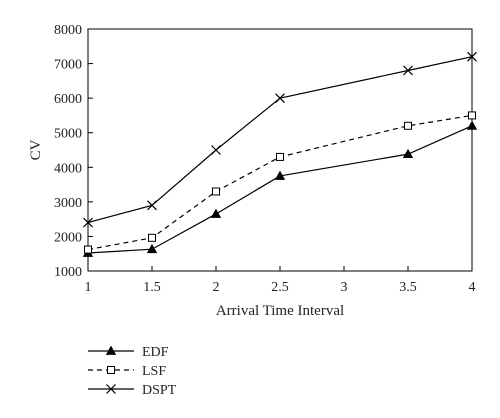  I want to click on y-axis: 1000 2000 3000 4000 5000 6000 7000 8000, so click(73, 151).